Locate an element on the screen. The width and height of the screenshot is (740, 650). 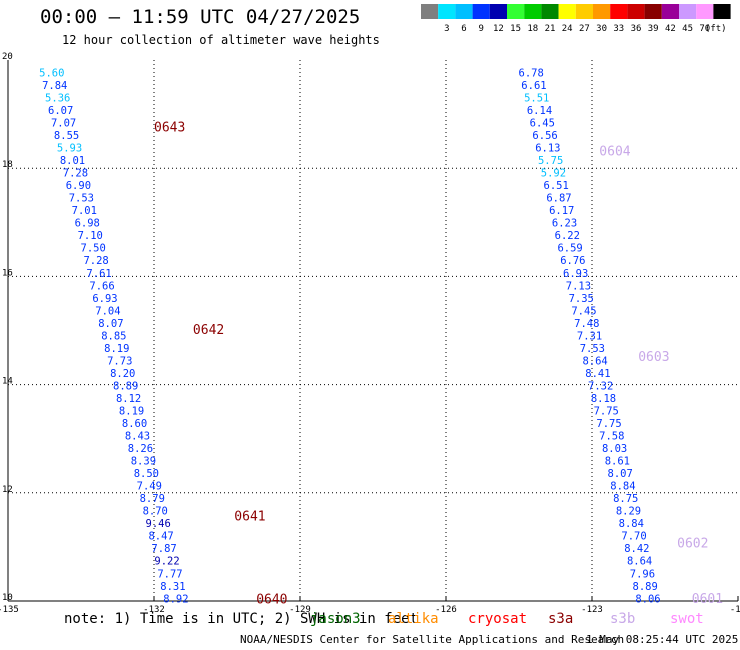
wave-height-value: 8.60 is located at coordinates (134, 424).